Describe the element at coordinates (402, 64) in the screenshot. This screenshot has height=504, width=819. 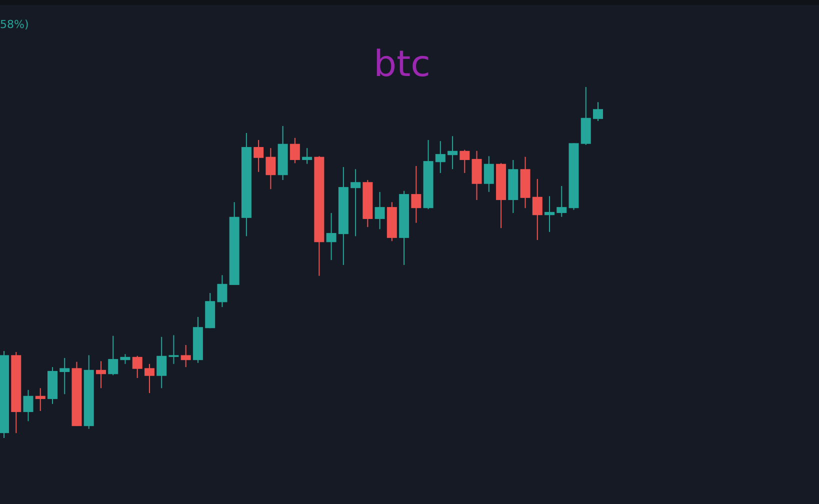
I see `chart-title: btc` at that location.